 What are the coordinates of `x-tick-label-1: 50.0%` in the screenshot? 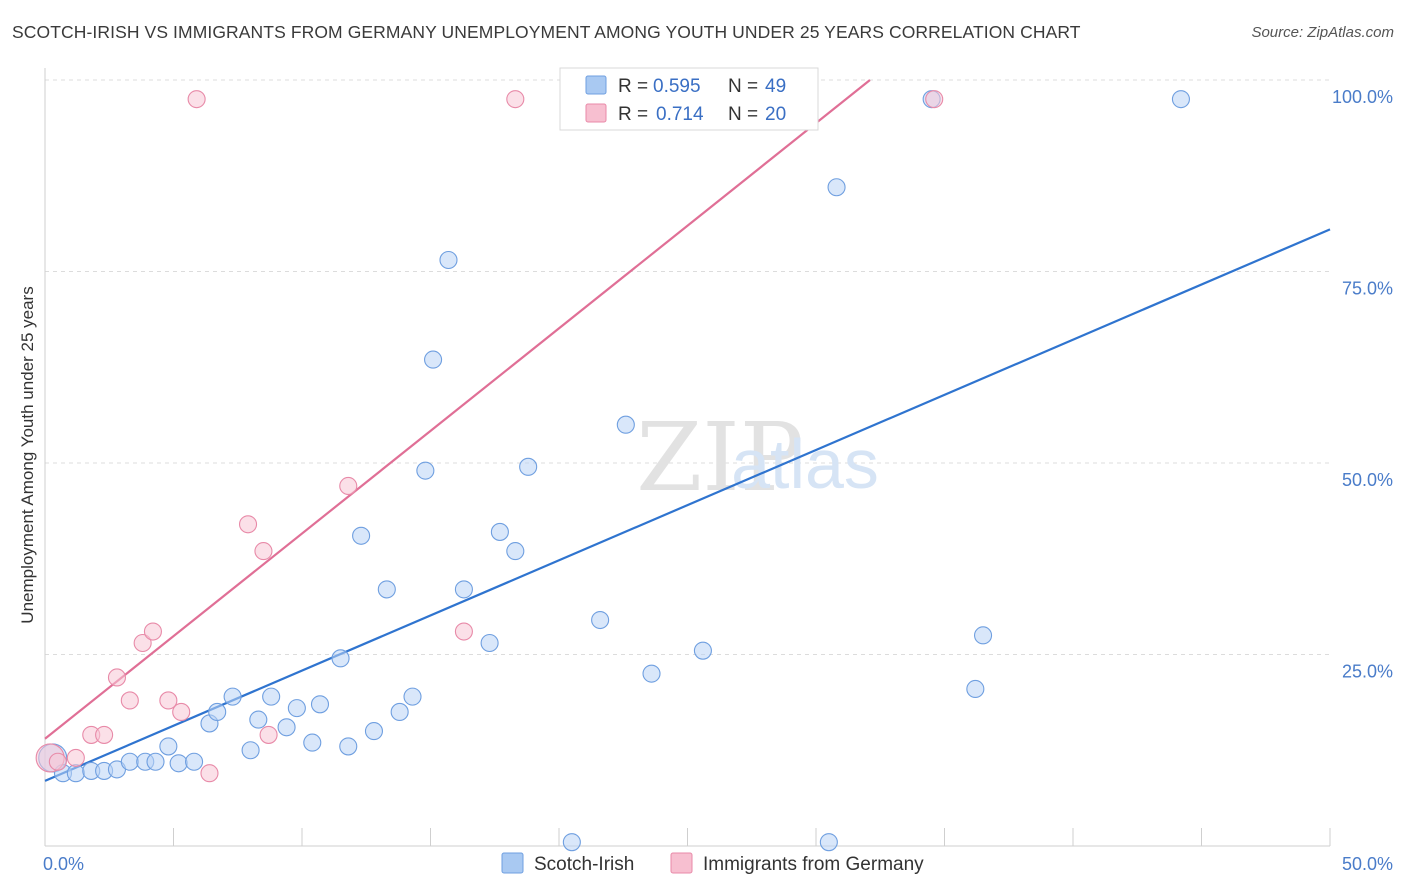 It's located at (1367, 864).